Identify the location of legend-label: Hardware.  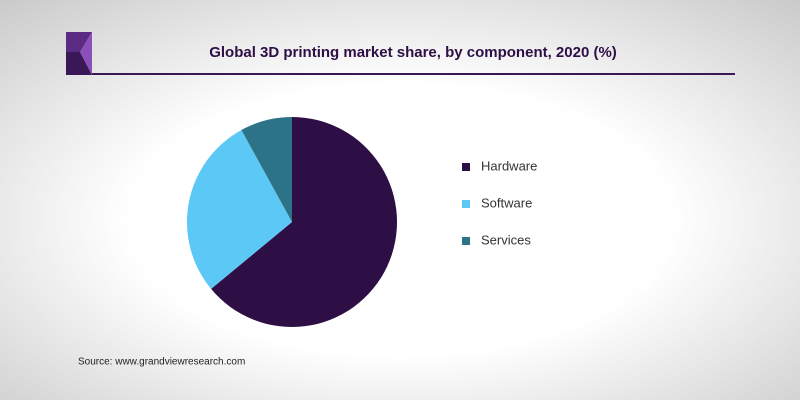
(509, 165).